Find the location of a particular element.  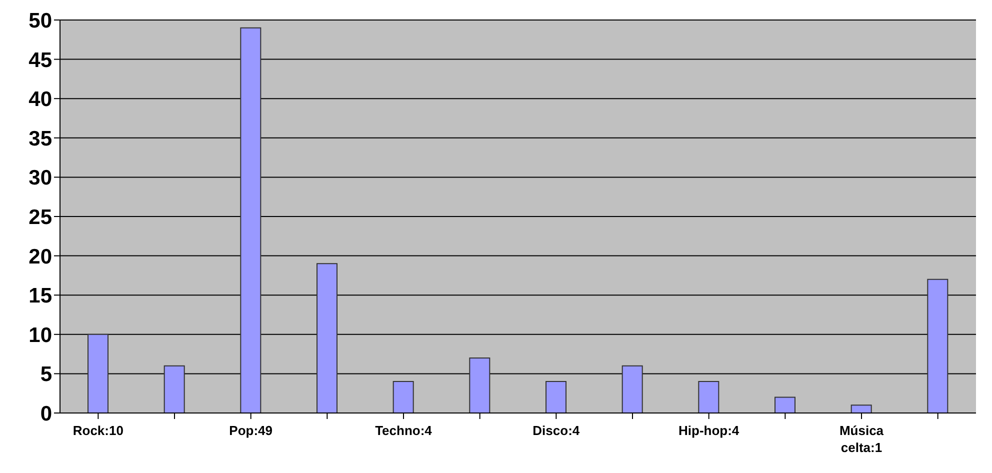

x-tick-label: Pop:49 is located at coordinates (251, 430).